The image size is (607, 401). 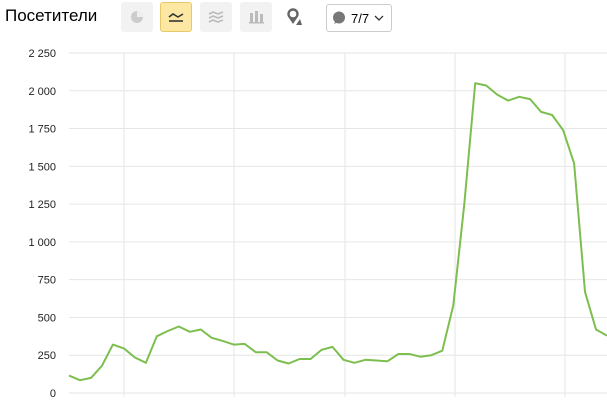 What do you see at coordinates (47, 281) in the screenshot?
I see `y-tick-label: 750` at bounding box center [47, 281].